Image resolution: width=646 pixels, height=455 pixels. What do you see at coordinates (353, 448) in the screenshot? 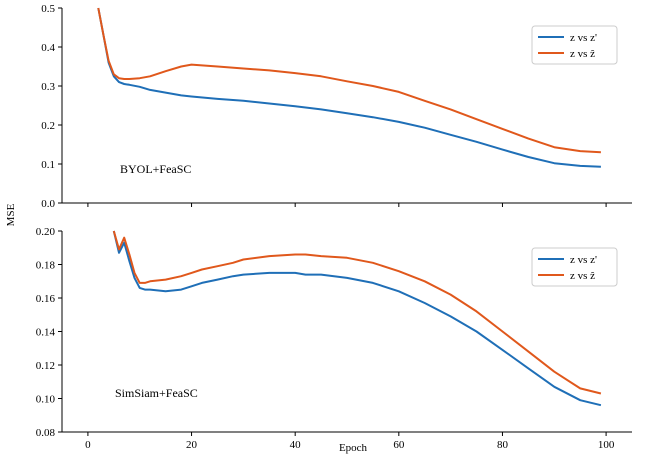
I see `x-axis-title: Epoch` at bounding box center [353, 448].